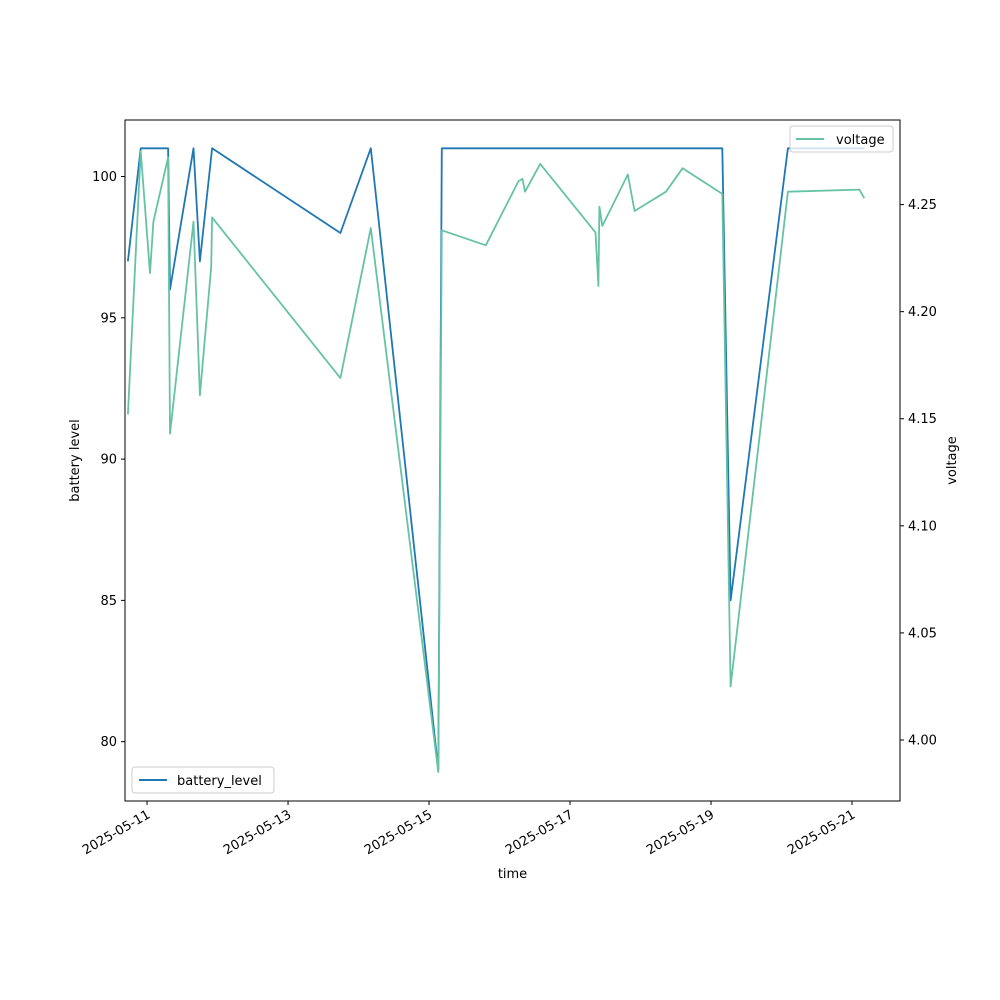 The width and height of the screenshot is (1000, 1000). What do you see at coordinates (512, 874) in the screenshot?
I see `x-axis-label: time` at bounding box center [512, 874].